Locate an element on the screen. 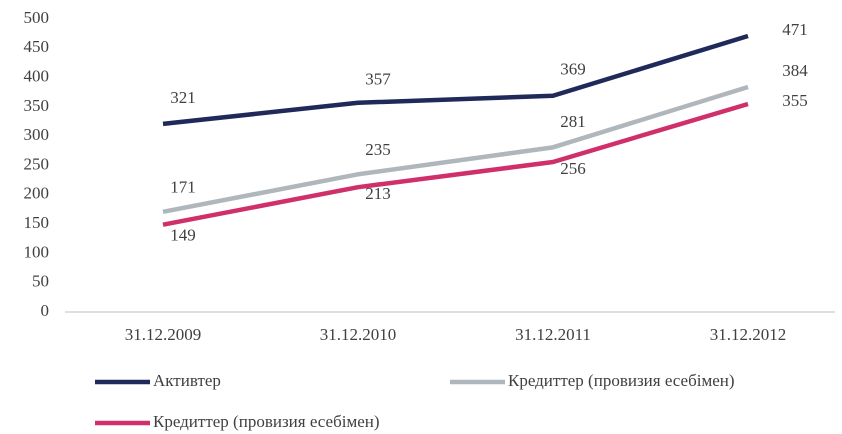  y-tick-label: 500 is located at coordinates (37, 17).